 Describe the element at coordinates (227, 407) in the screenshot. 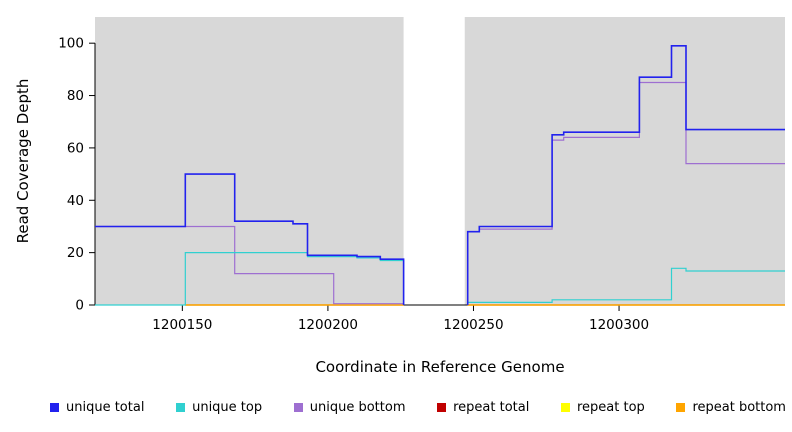

I see `legend-label: unique top` at that location.